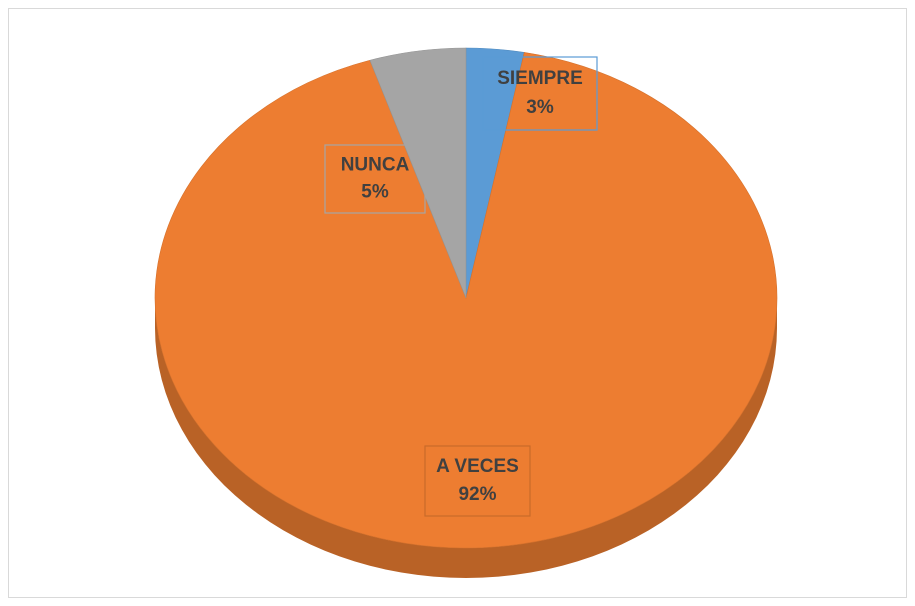 This screenshot has height=606, width=915. What do you see at coordinates (540, 107) in the screenshot?
I see `data-label-value: 3%` at bounding box center [540, 107].